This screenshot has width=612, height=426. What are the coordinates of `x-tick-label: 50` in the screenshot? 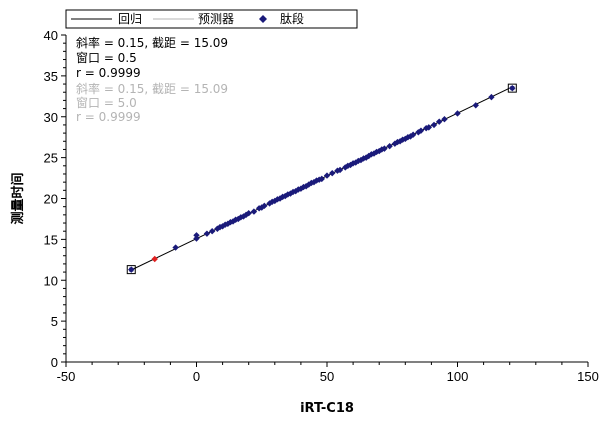 It's located at (327, 376).